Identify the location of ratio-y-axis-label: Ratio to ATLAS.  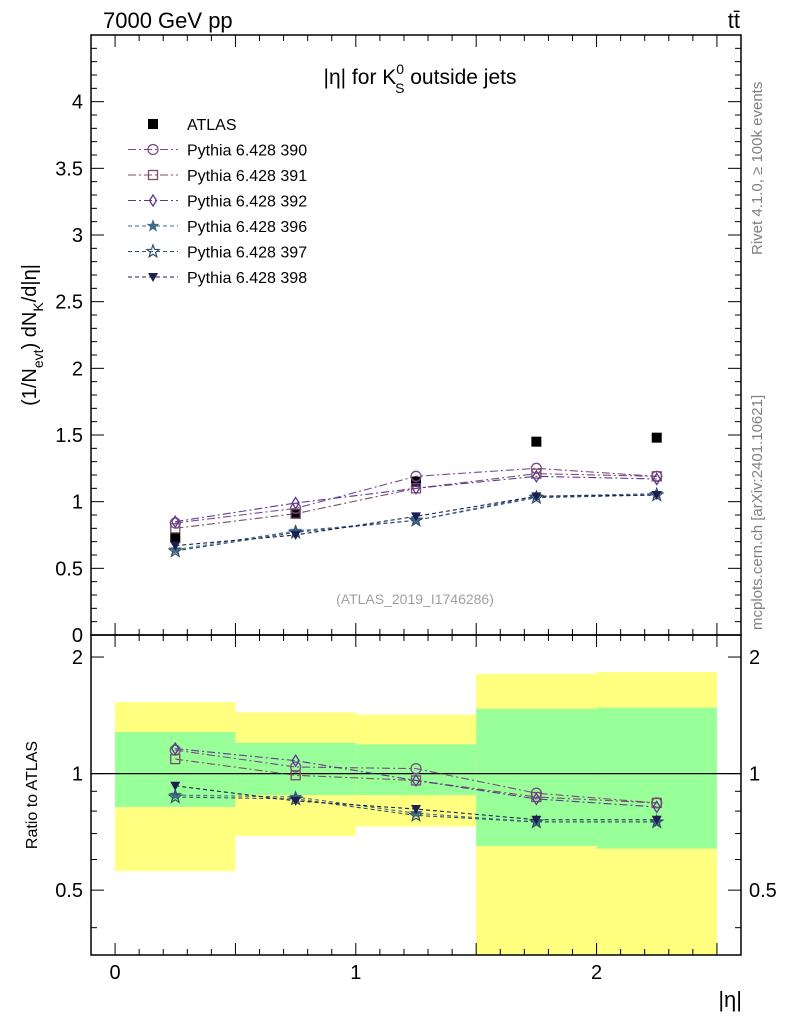
(32, 795).